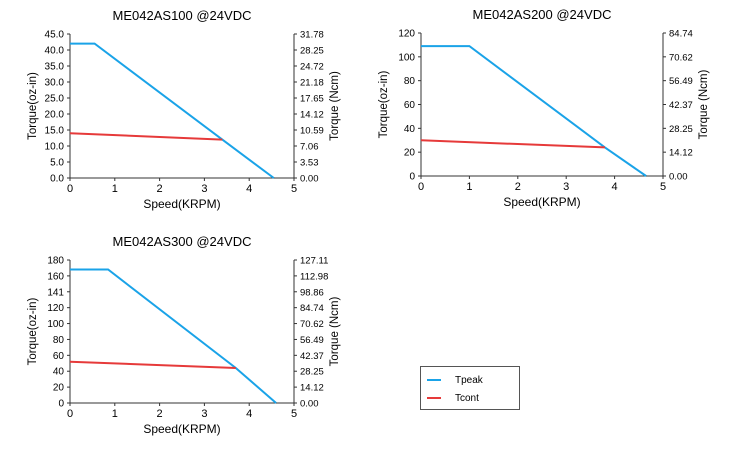  Describe the element at coordinates (470, 388) in the screenshot. I see `legend: Tpeak Tcont` at that location.